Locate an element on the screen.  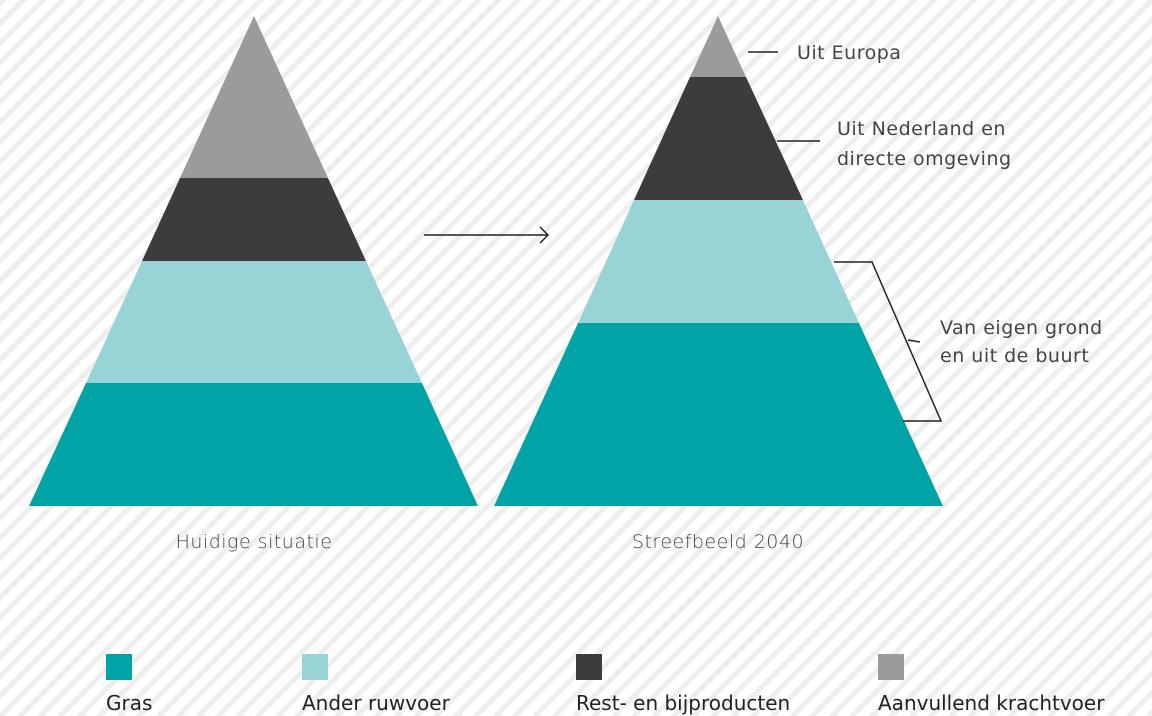
annotation: en uit de buurt is located at coordinates (1014, 356).